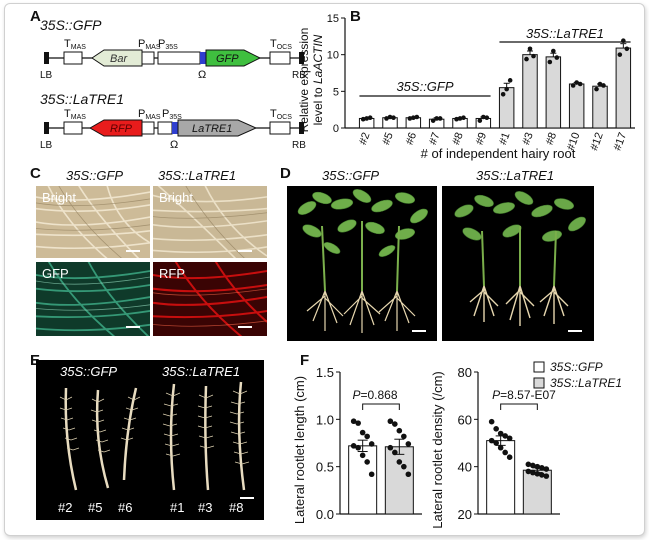  What do you see at coordinates (75, 44) in the screenshot?
I see `tmas-label: TMAS` at bounding box center [75, 44].